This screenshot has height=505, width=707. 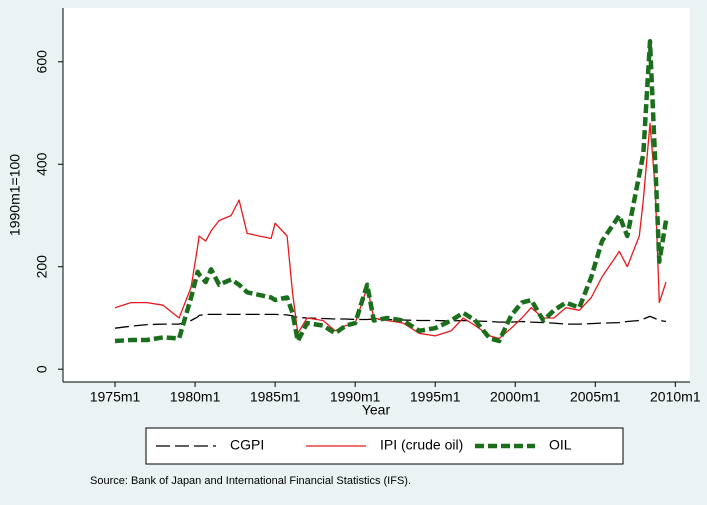 I want to click on series-line, so click(x=390, y=321).